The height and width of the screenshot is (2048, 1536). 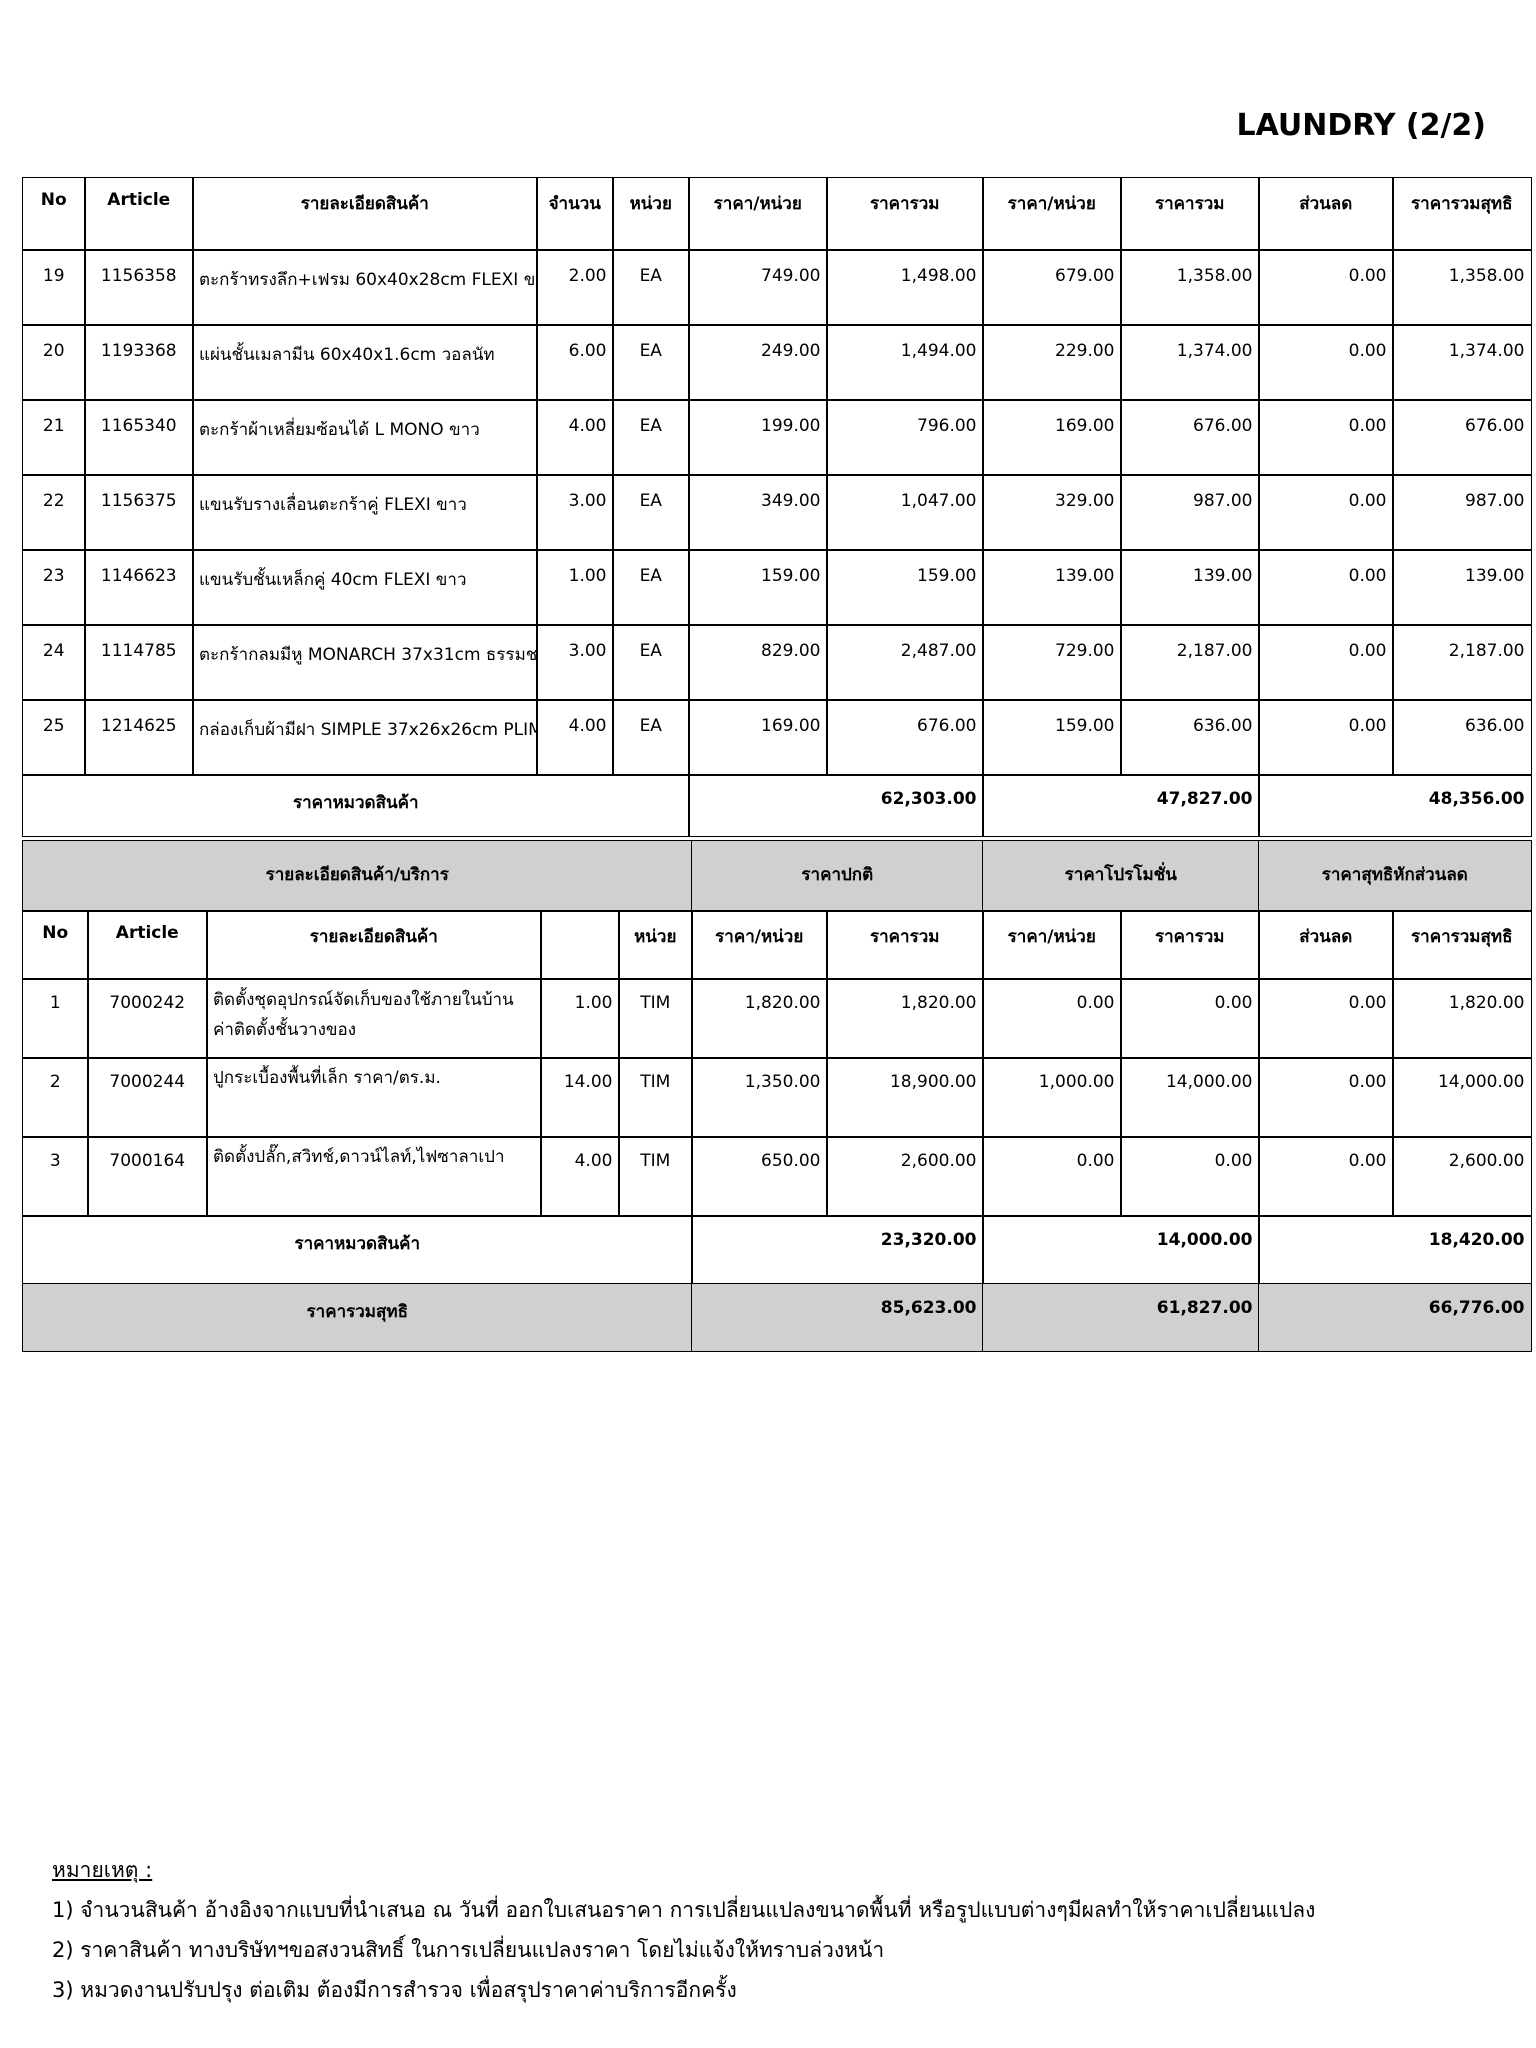 I want to click on table-cell: 249.00, so click(x=758, y=362).